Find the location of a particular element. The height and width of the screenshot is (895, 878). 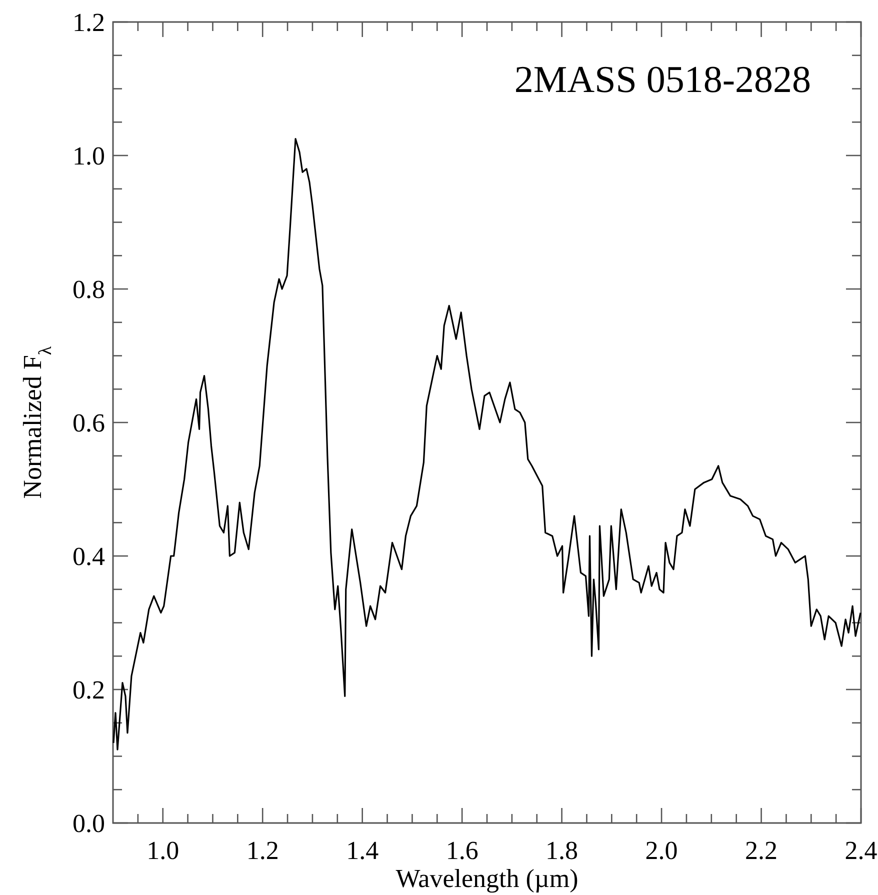

x-tick-label: 1.8 is located at coordinates (562, 850).